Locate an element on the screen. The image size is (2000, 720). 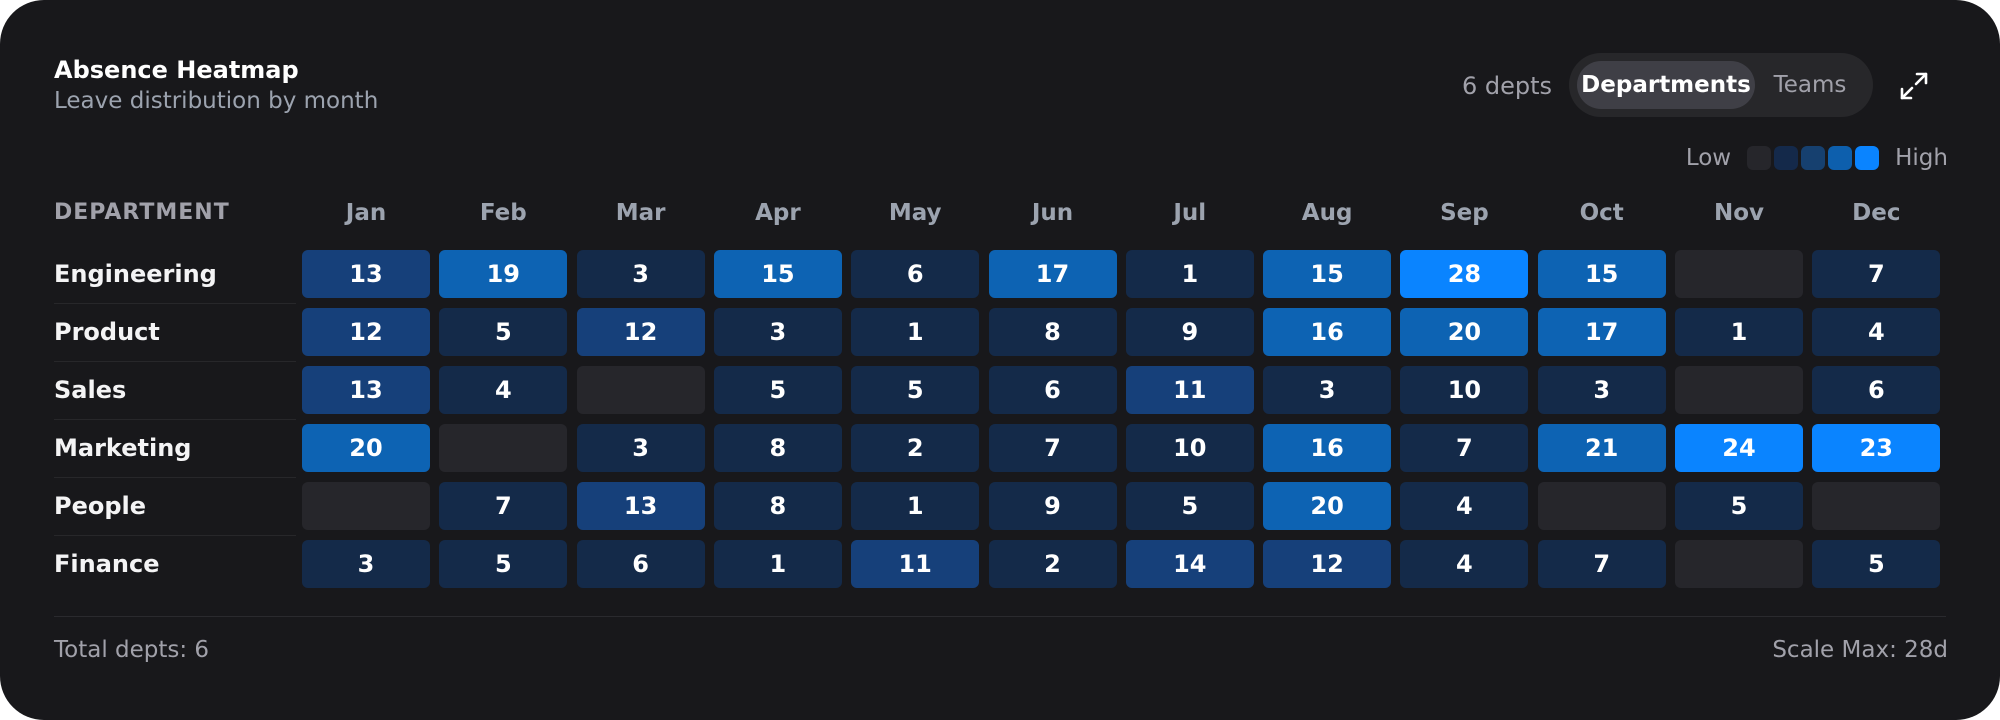
heatmap-cell: 23 is located at coordinates (1876, 448).